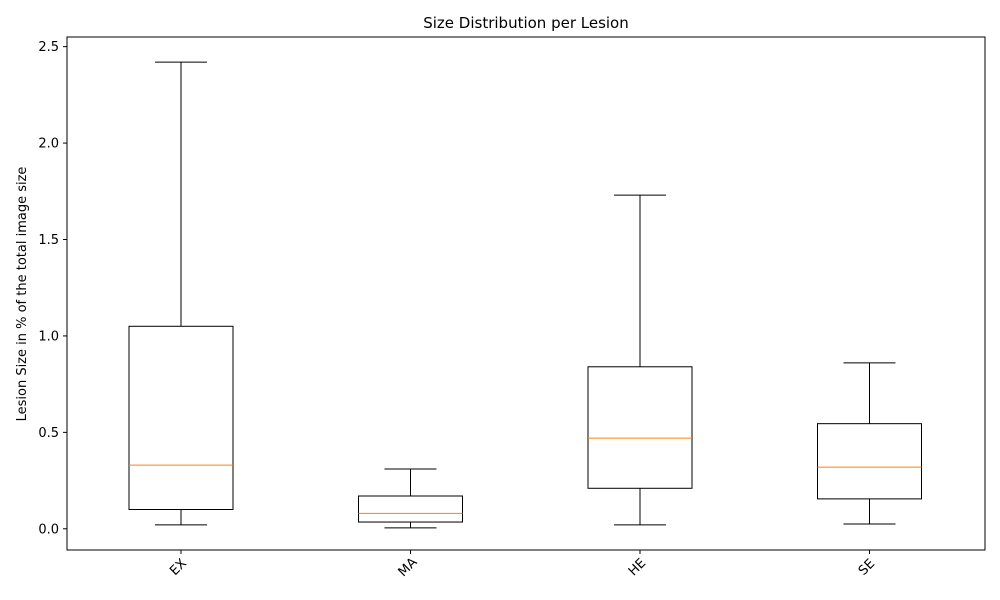 This screenshot has width=1000, height=600. I want to click on box-se, so click(869, 461).